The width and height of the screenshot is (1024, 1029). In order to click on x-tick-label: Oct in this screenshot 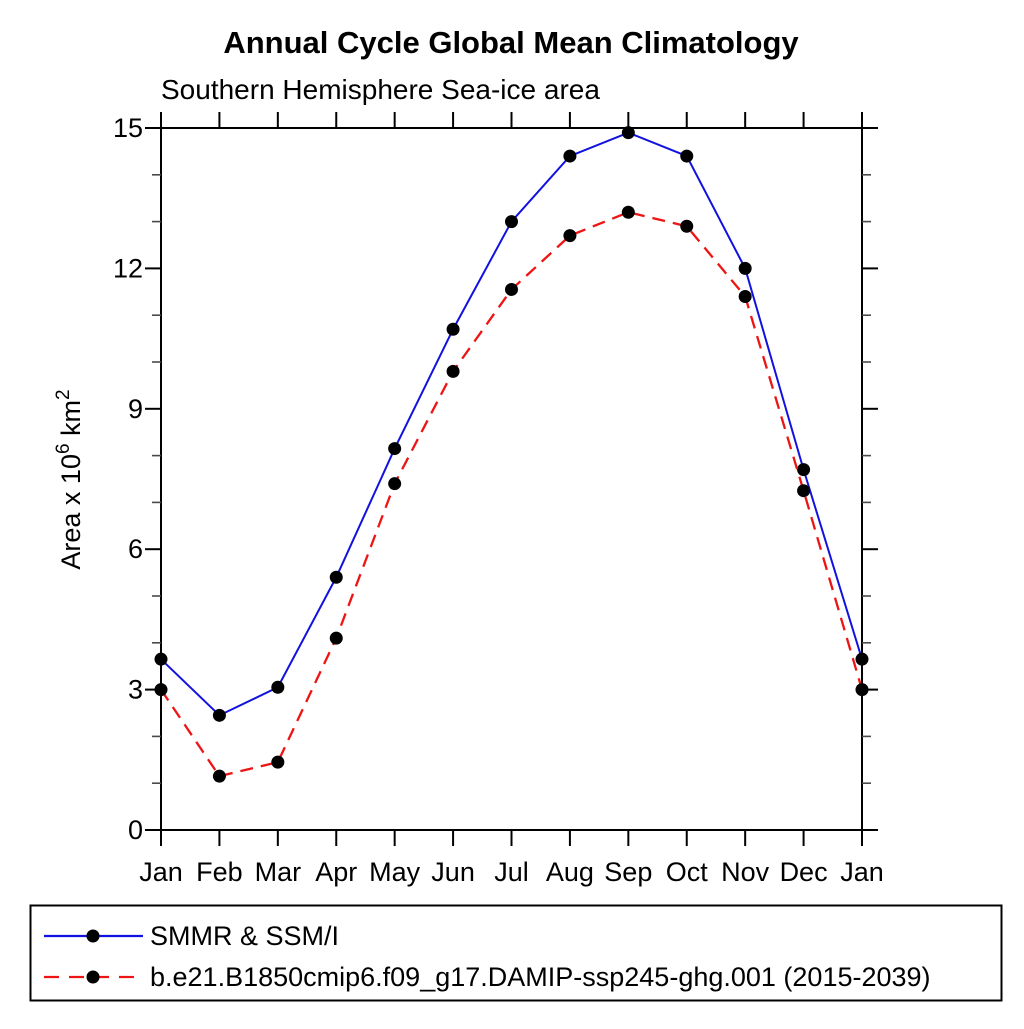, I will do `click(687, 872)`.